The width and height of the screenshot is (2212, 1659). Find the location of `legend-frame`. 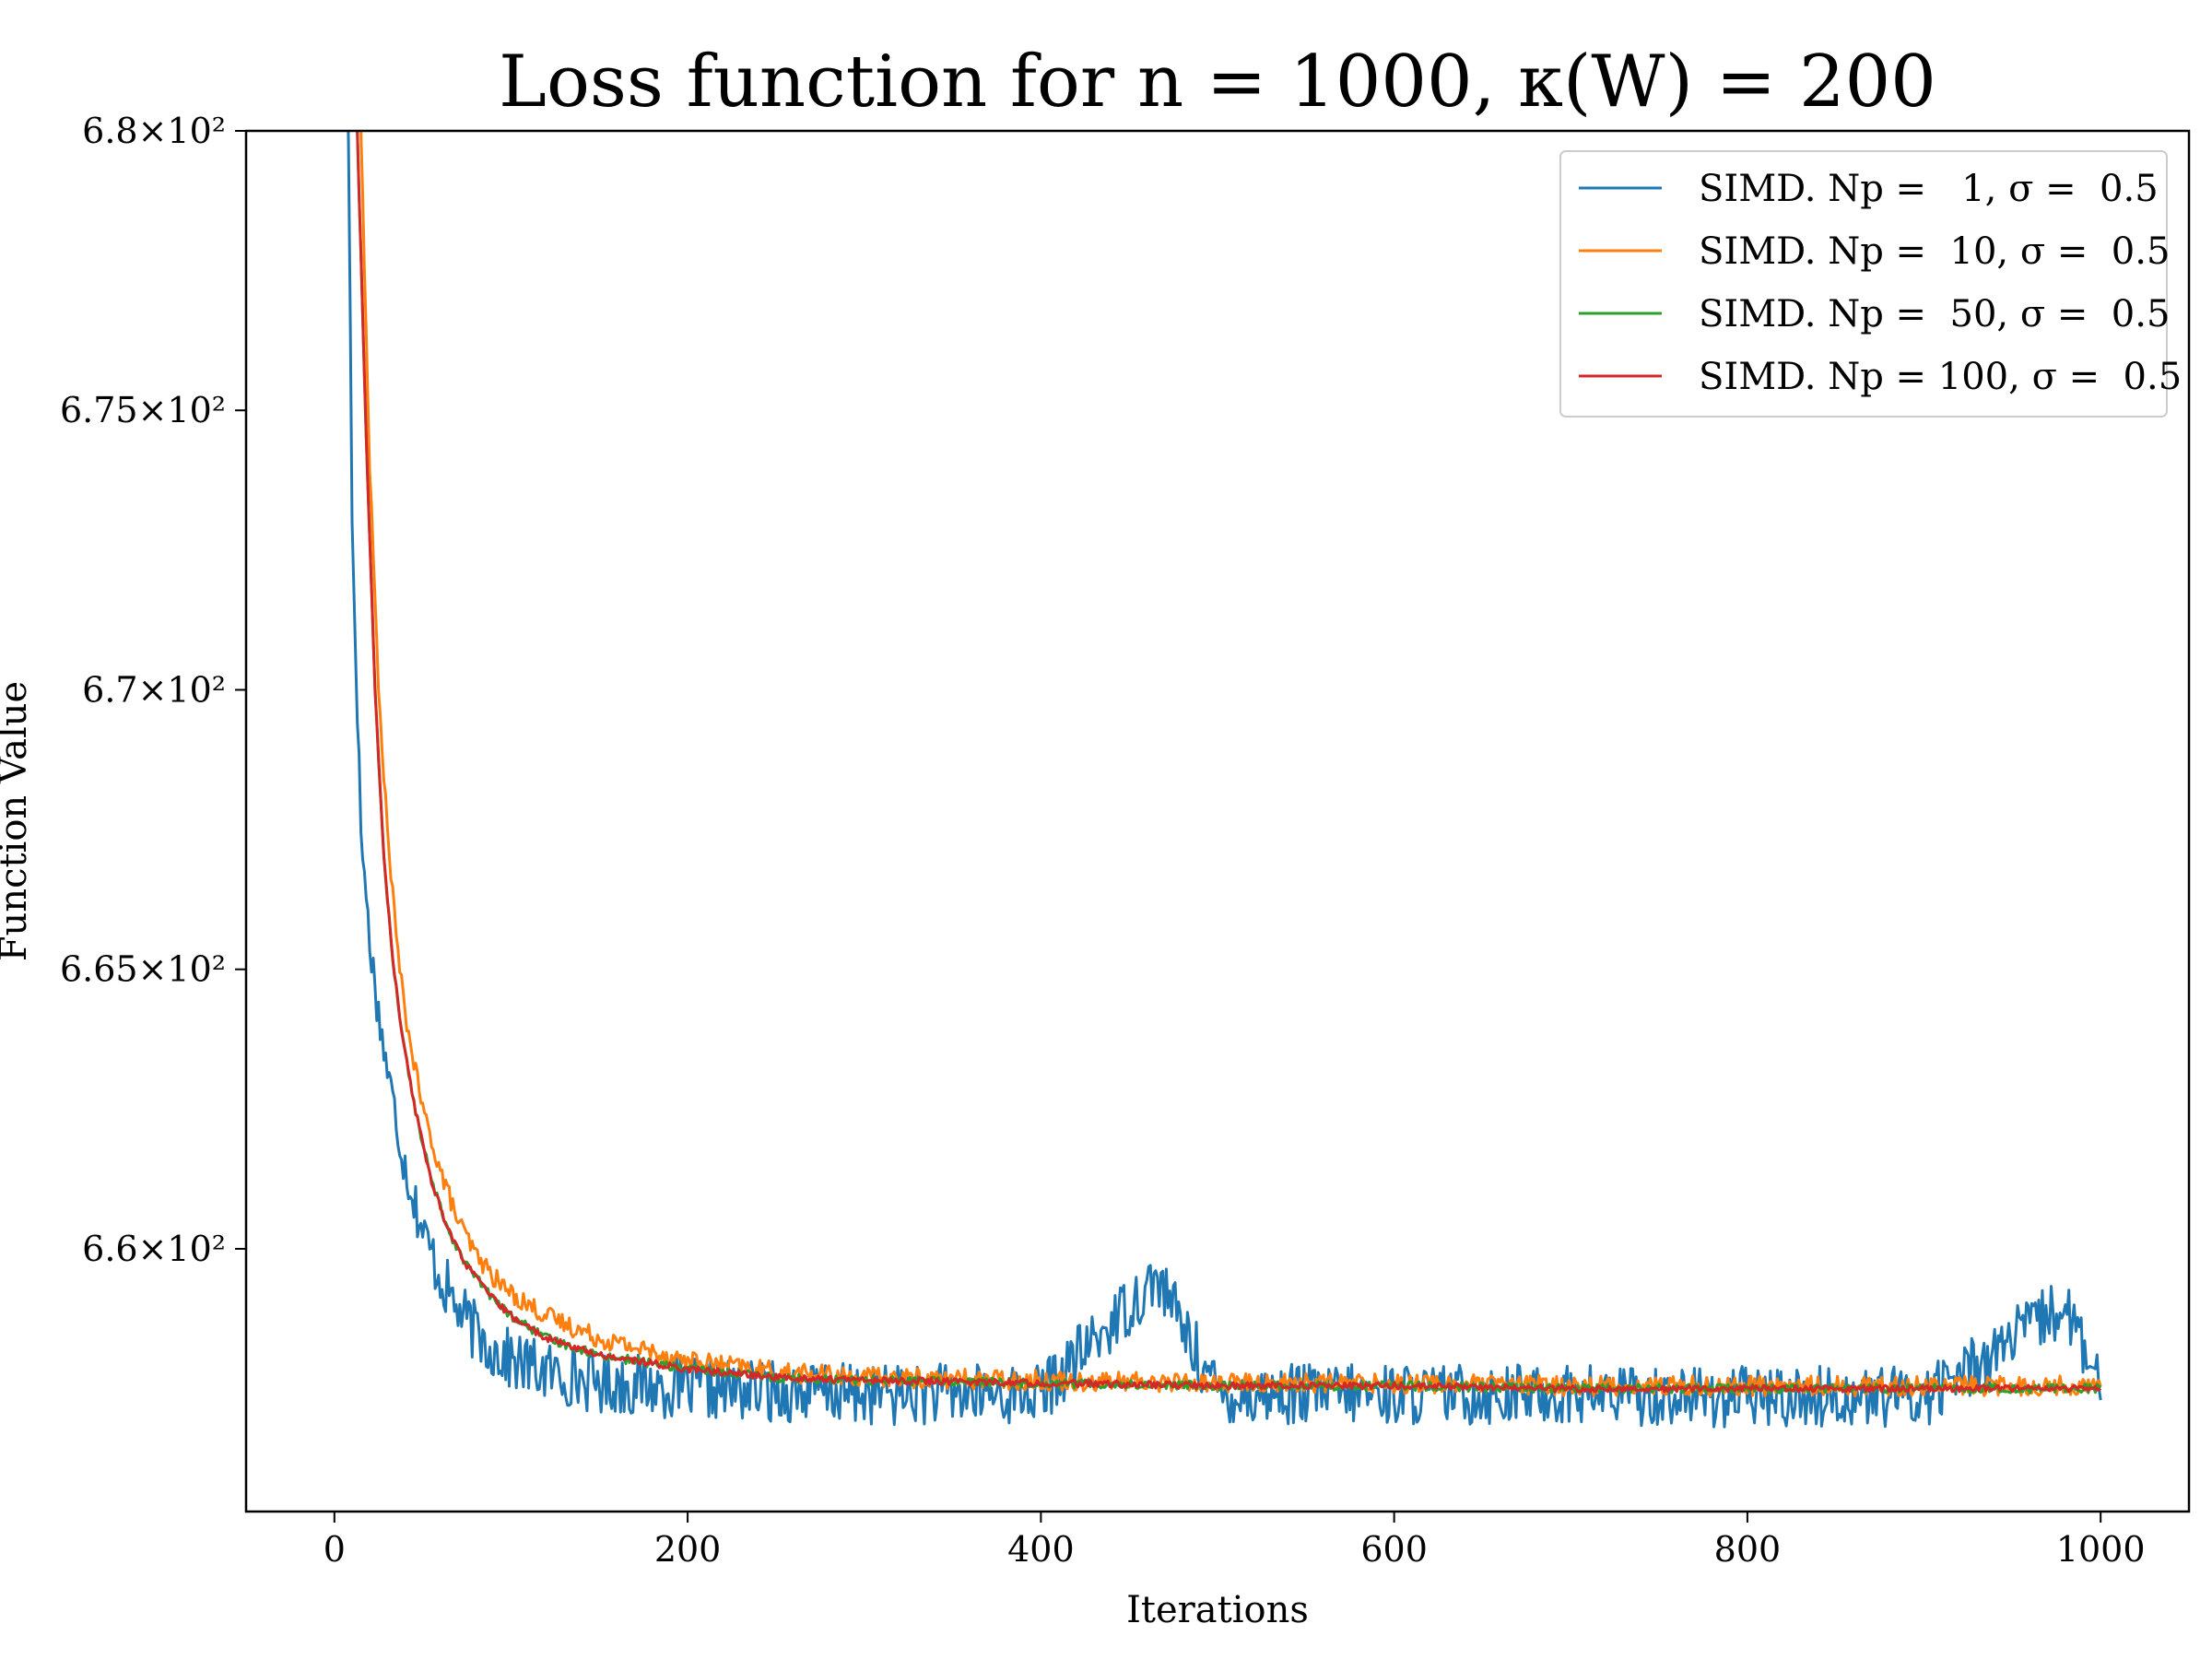

legend-frame is located at coordinates (1863, 284).